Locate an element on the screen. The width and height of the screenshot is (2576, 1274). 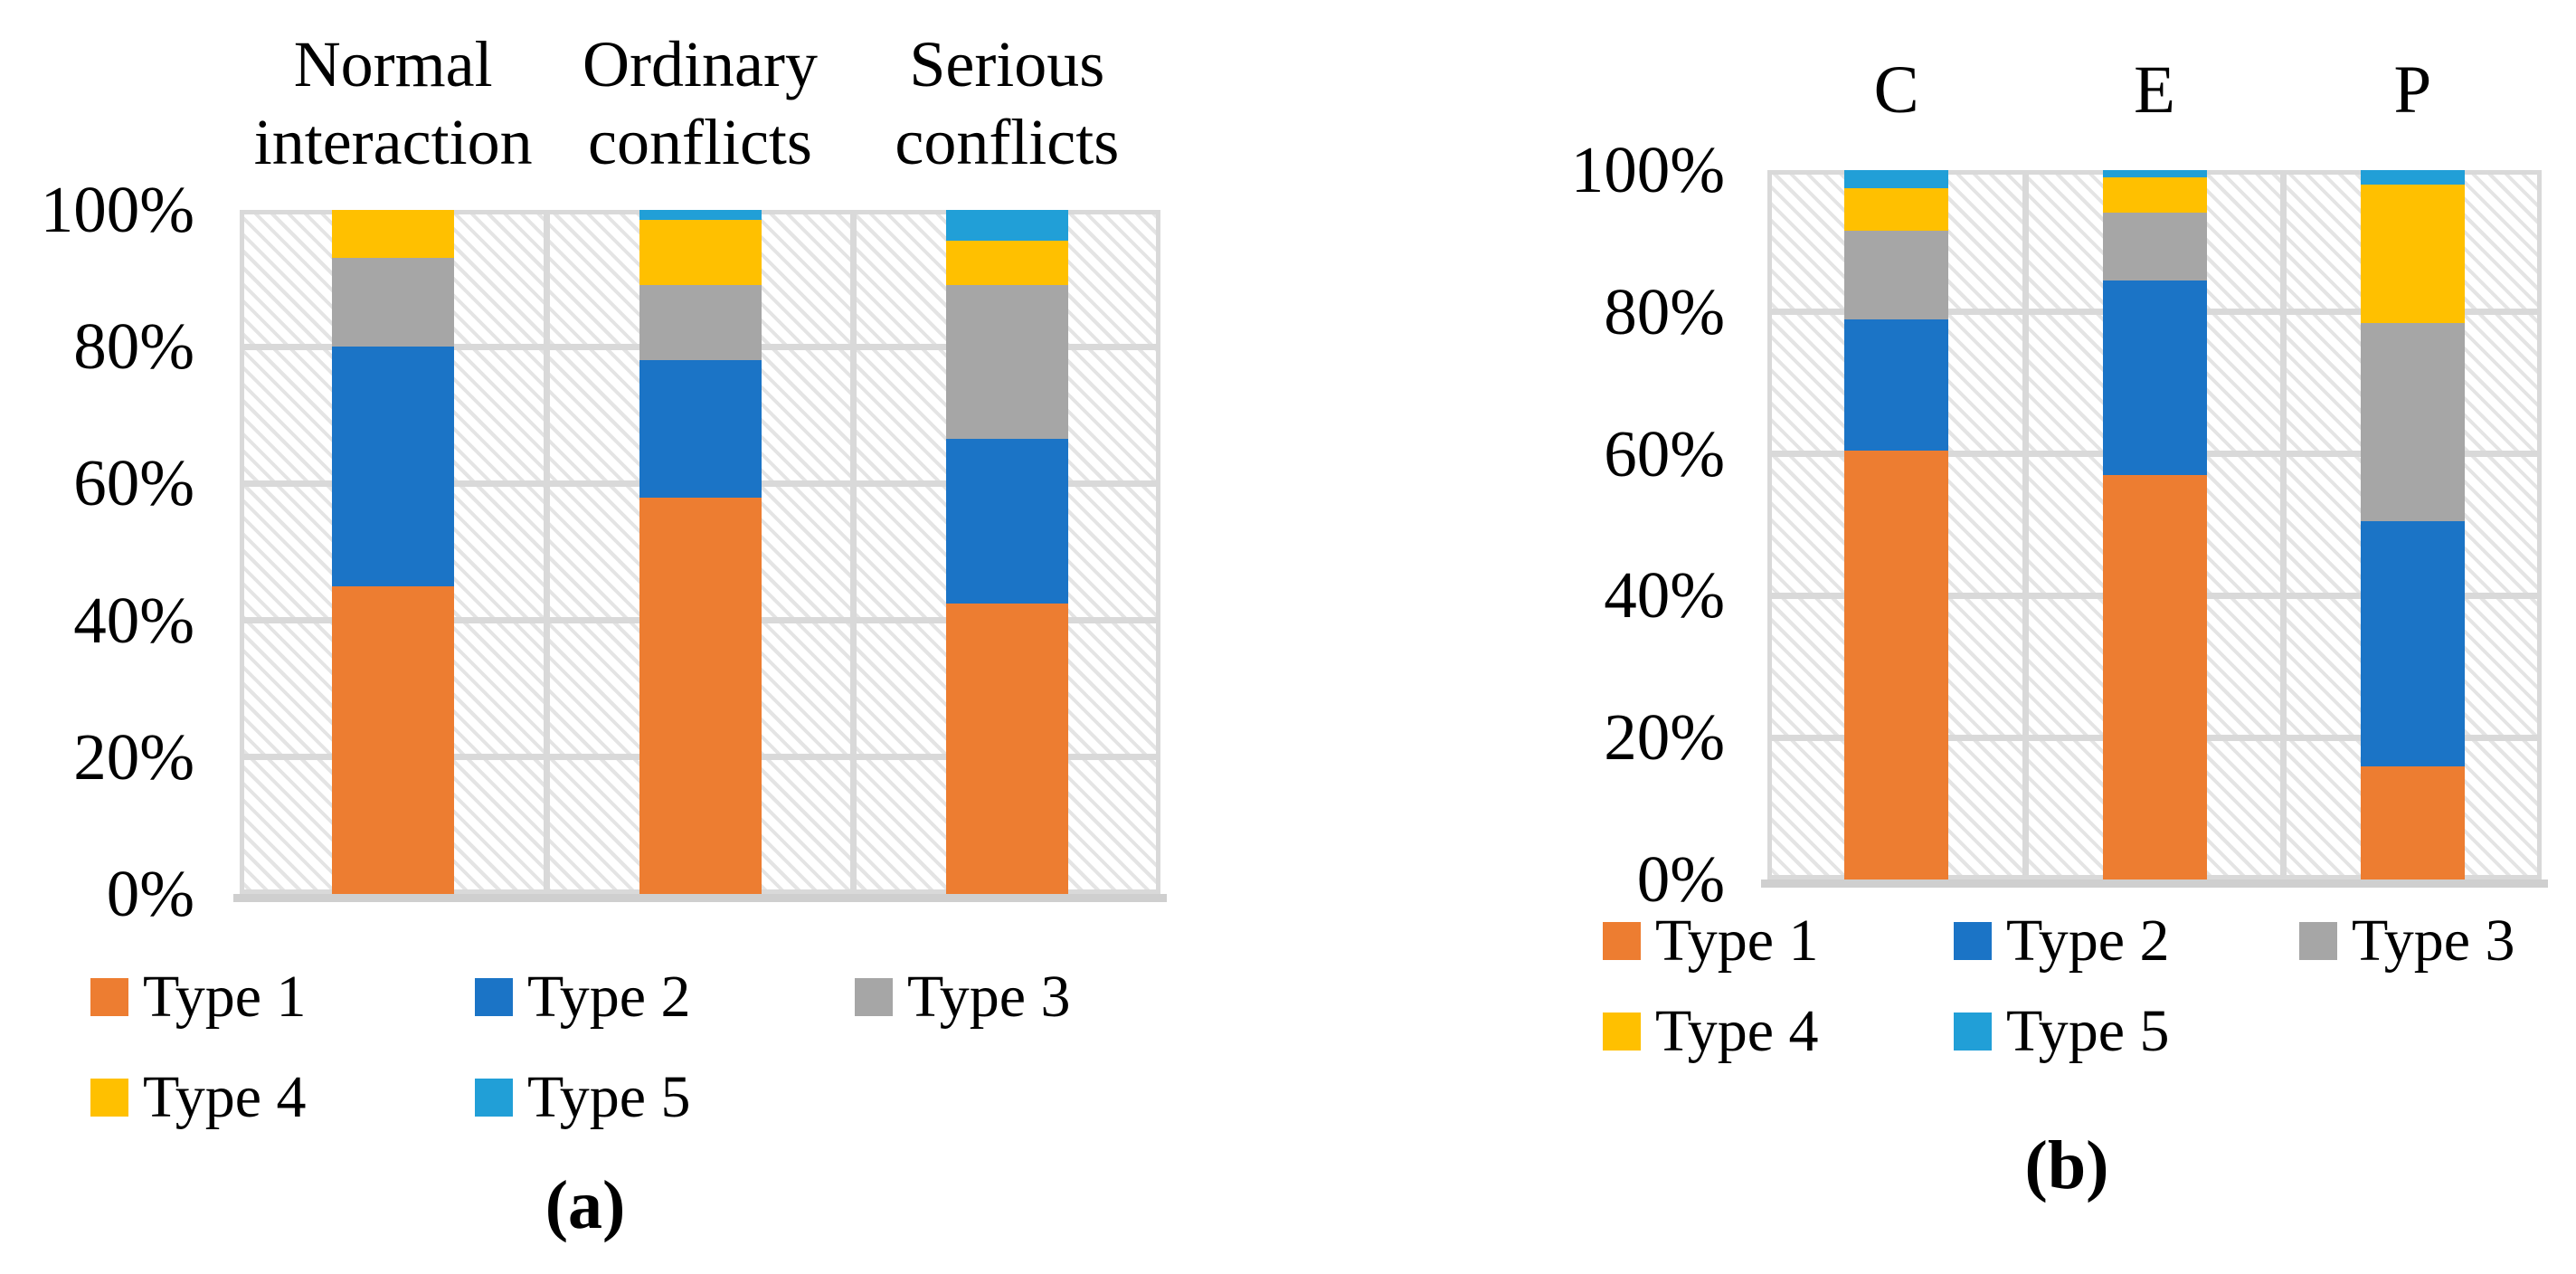
stacked-bar-ordinary-conflicts is located at coordinates (701, 552).